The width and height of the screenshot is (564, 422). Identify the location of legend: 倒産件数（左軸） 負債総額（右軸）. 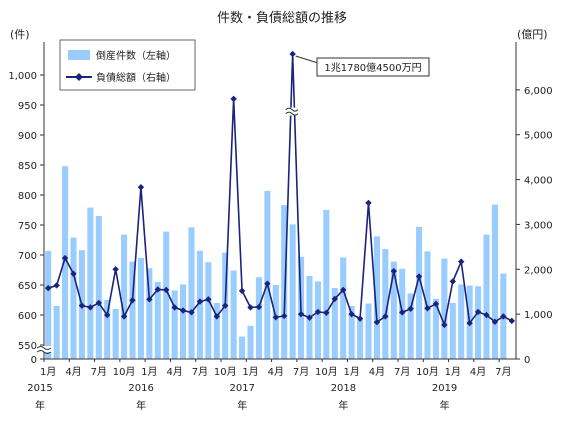
(127, 65).